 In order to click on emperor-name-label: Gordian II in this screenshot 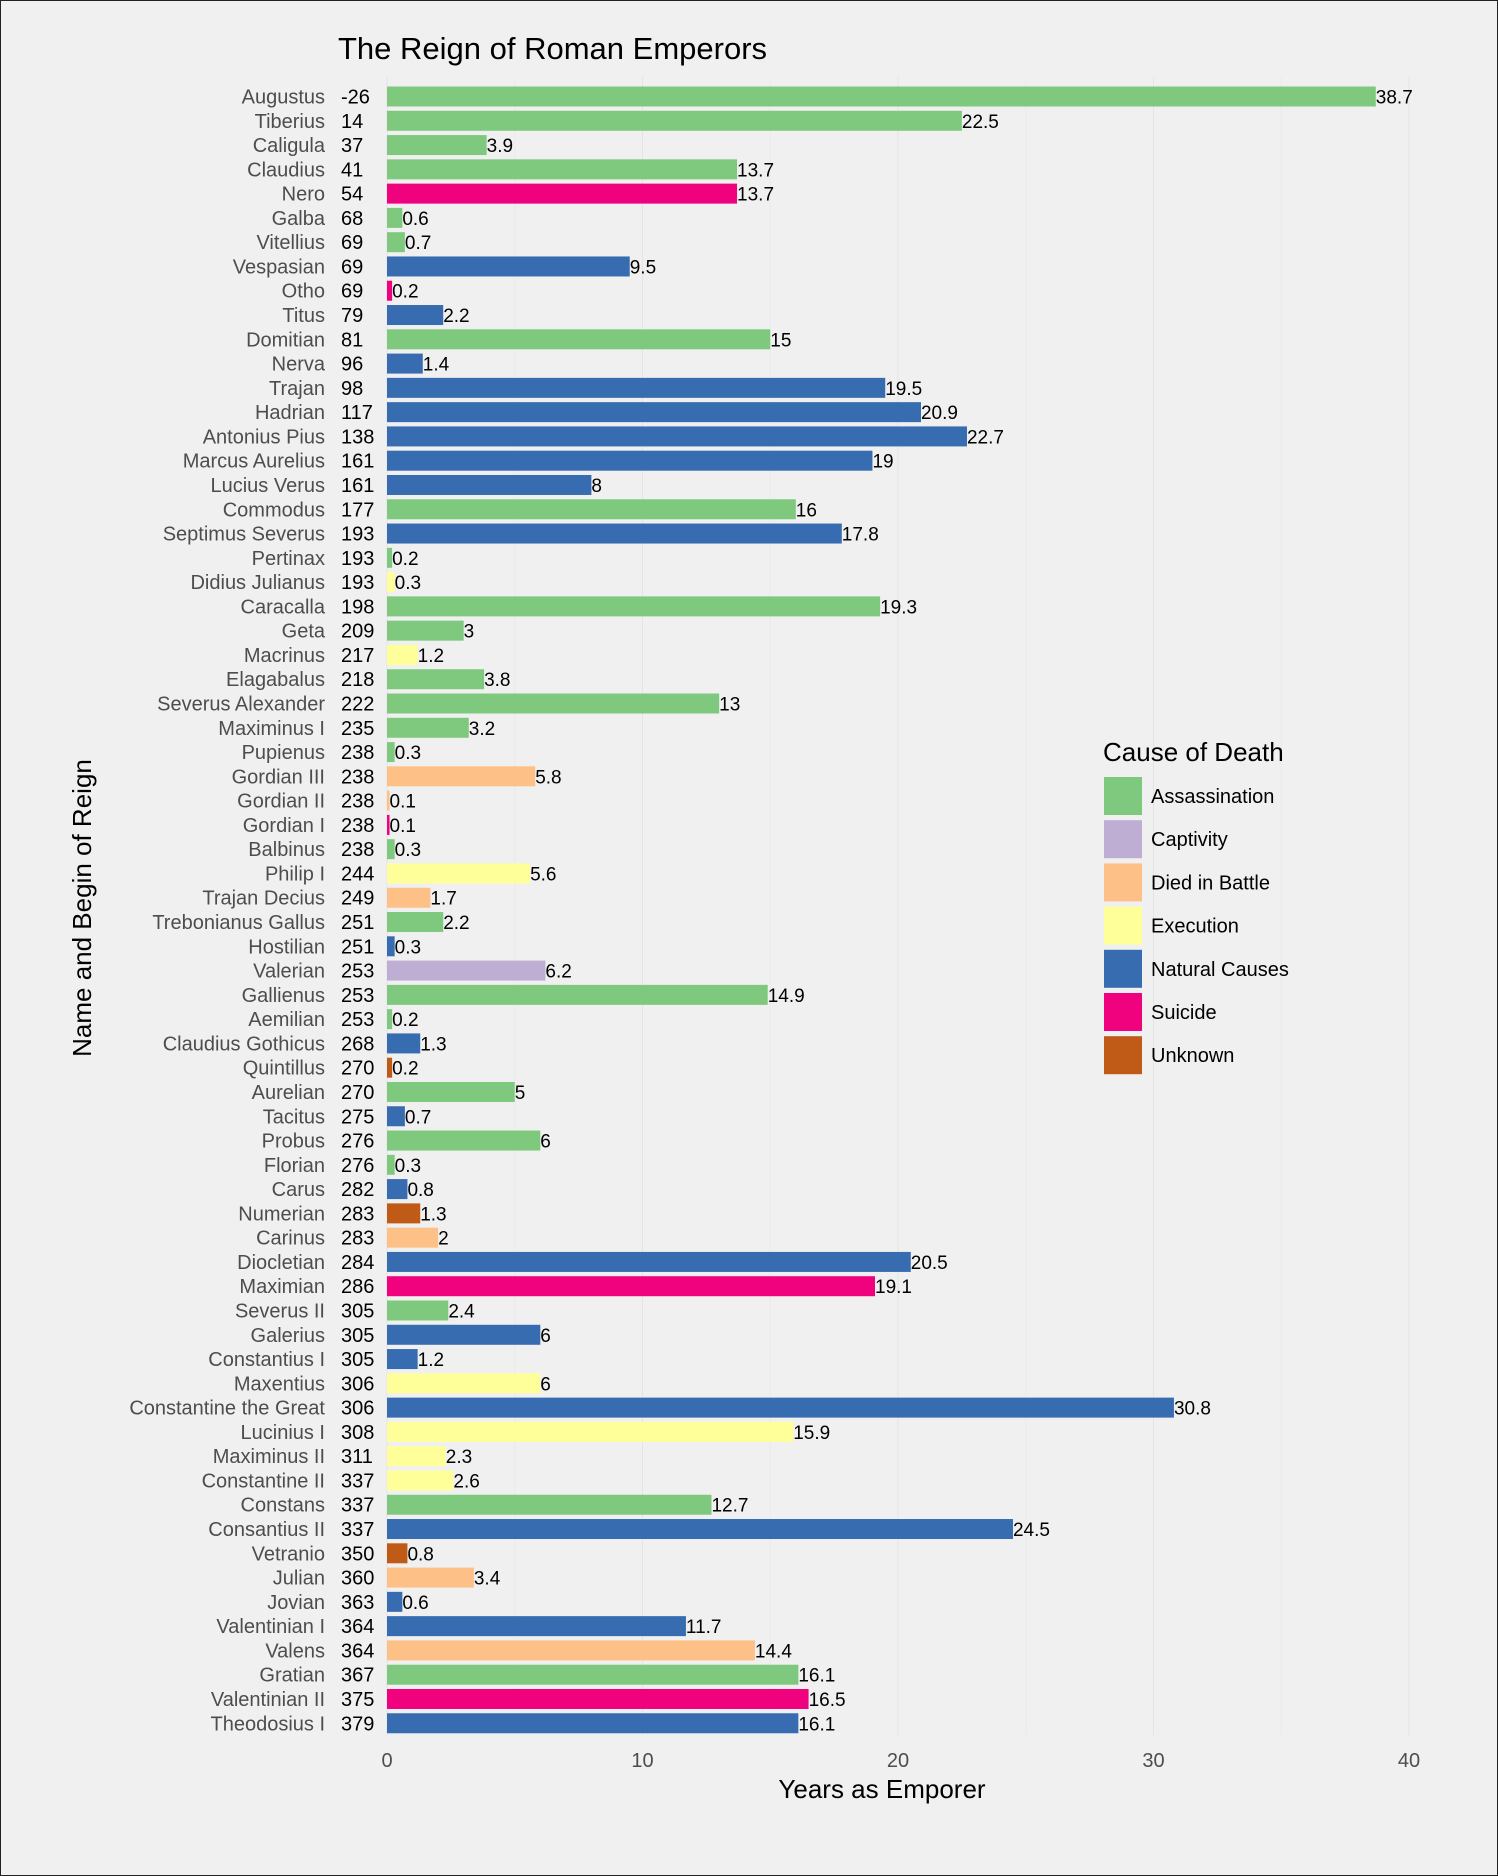, I will do `click(281, 802)`.